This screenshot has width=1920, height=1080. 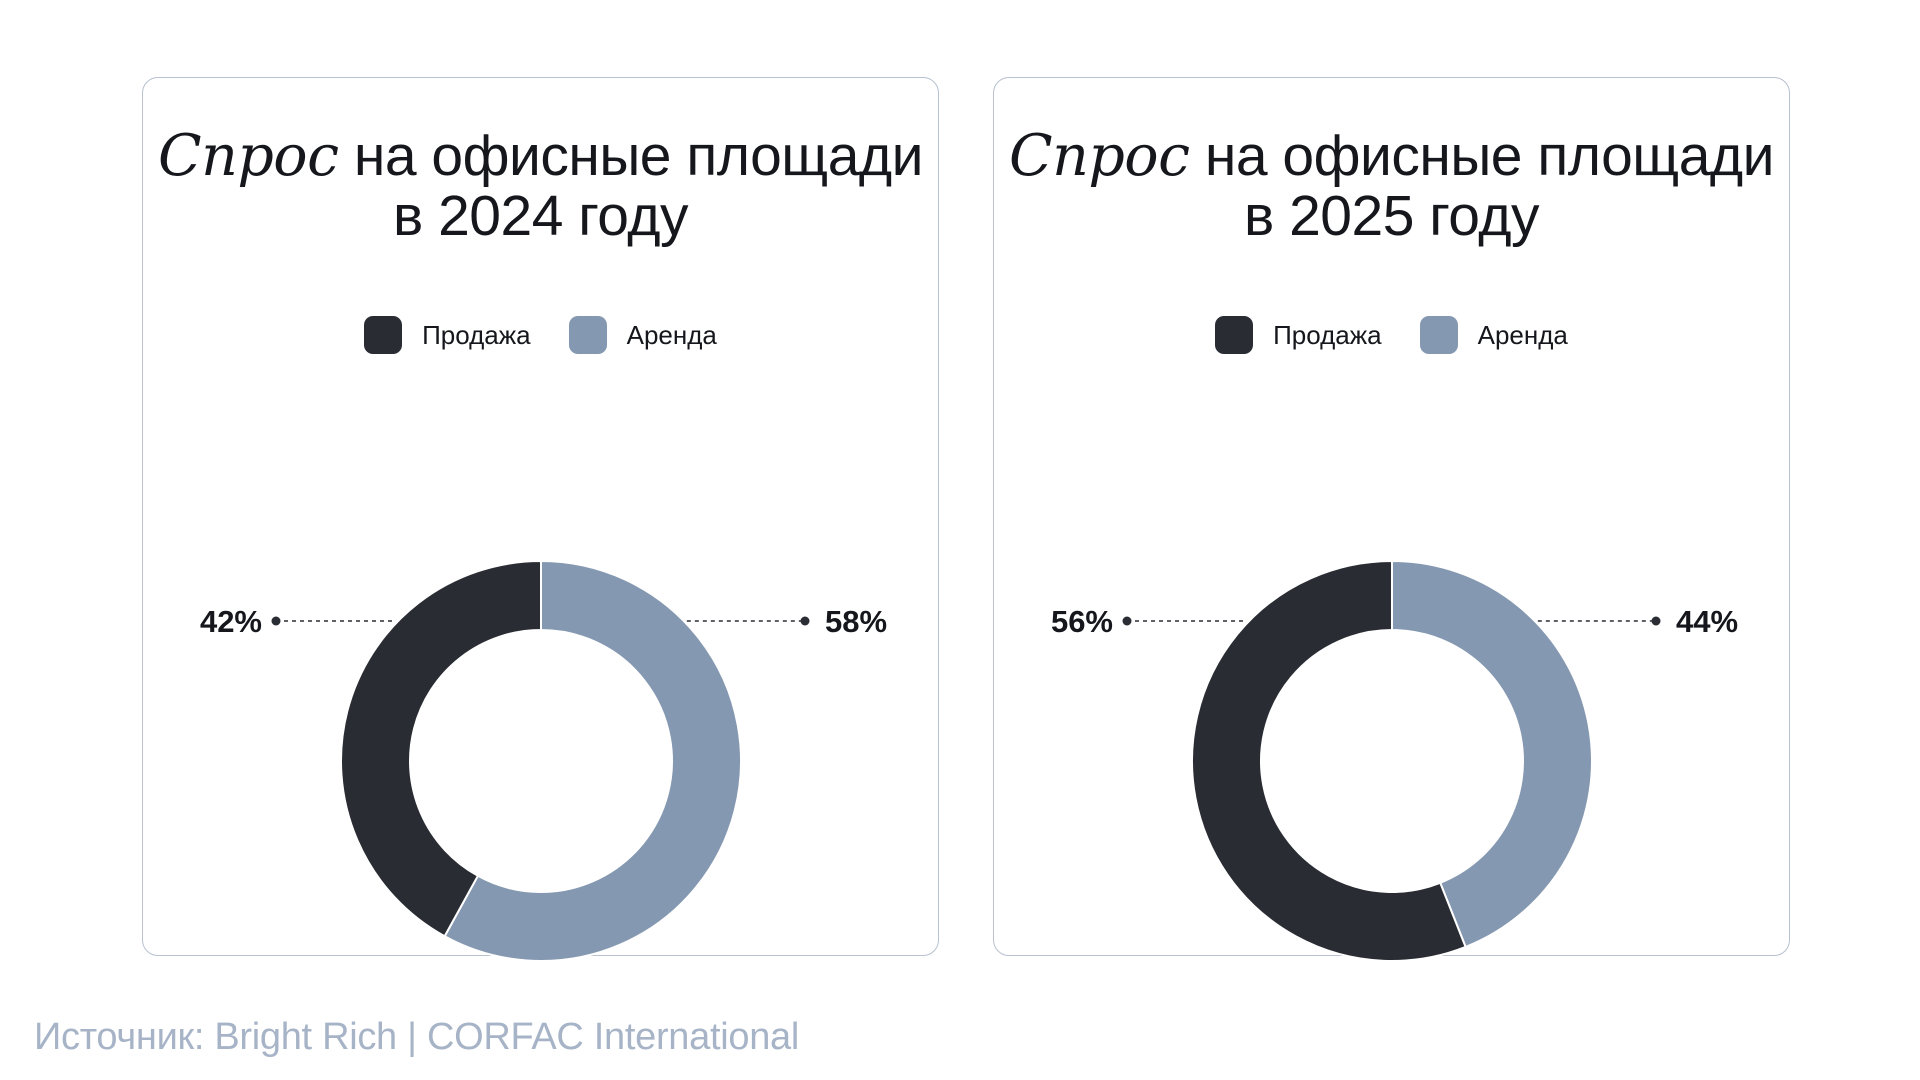 I want to click on data-label-sale: 56%, so click(x=1082, y=621).